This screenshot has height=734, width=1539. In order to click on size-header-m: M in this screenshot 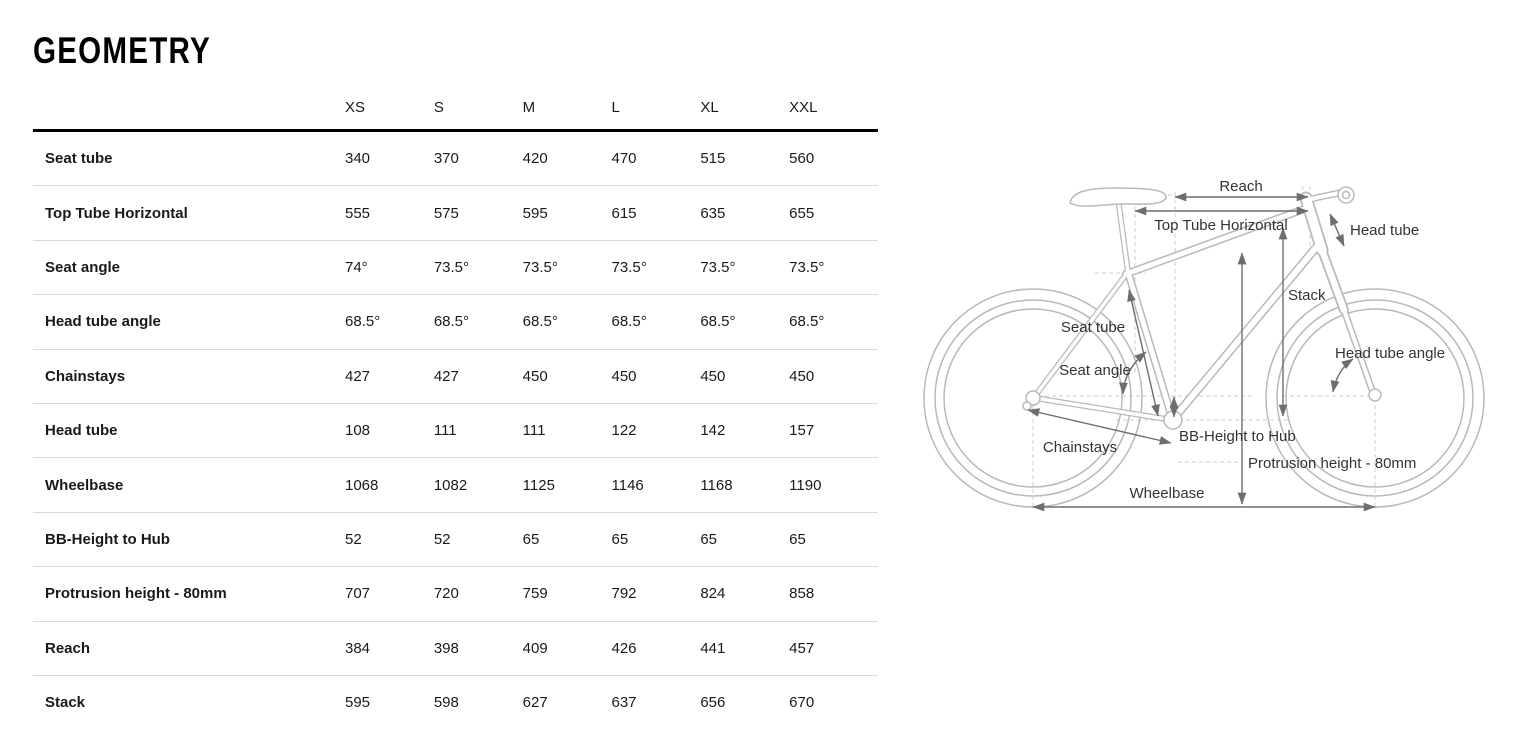, I will do `click(529, 107)`.